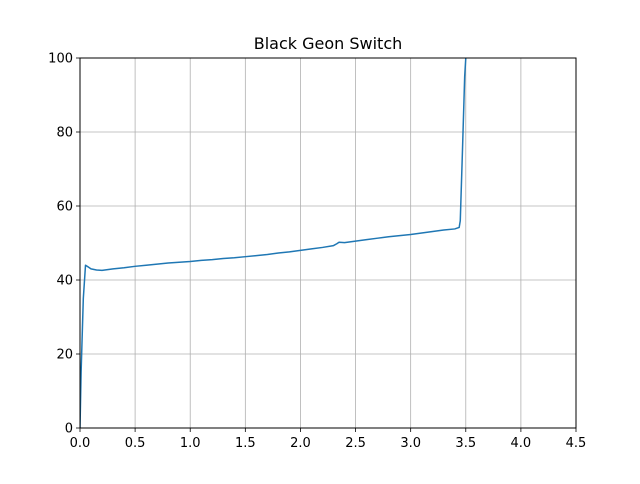  I want to click on x-tick-label: 2.0, so click(300, 443).